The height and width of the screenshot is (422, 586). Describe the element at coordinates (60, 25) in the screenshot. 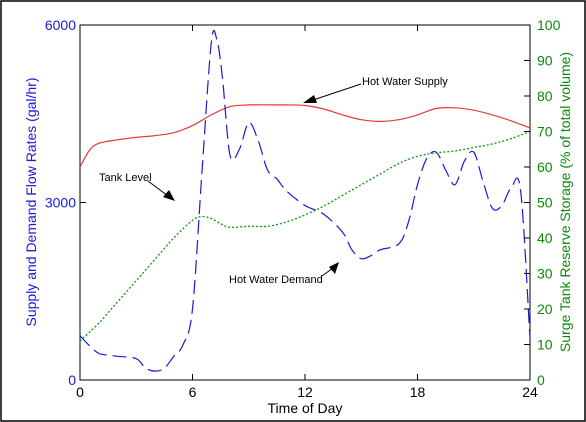

I see `y-tick-label-left: 6000` at that location.